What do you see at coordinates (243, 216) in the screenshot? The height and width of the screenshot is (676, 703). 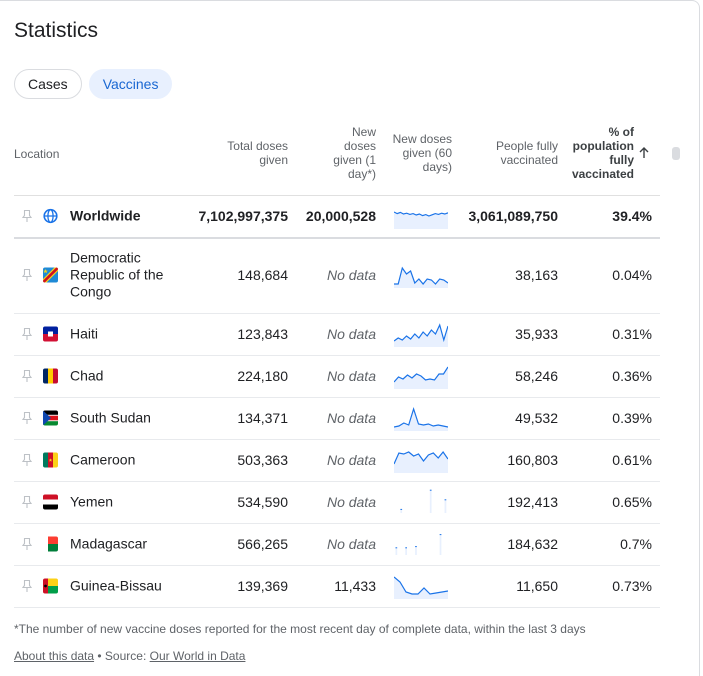 I see `total-doses-value: 7,102,997,375` at bounding box center [243, 216].